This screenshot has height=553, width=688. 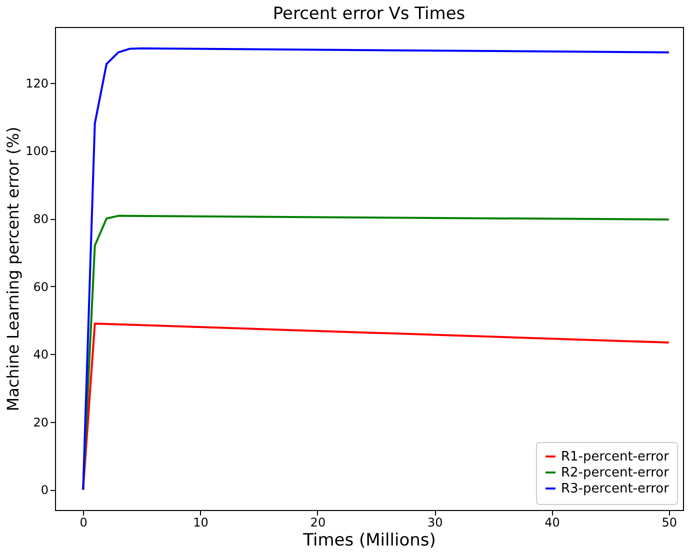 I want to click on x-axis-title: Times (Millions), so click(x=369, y=540).